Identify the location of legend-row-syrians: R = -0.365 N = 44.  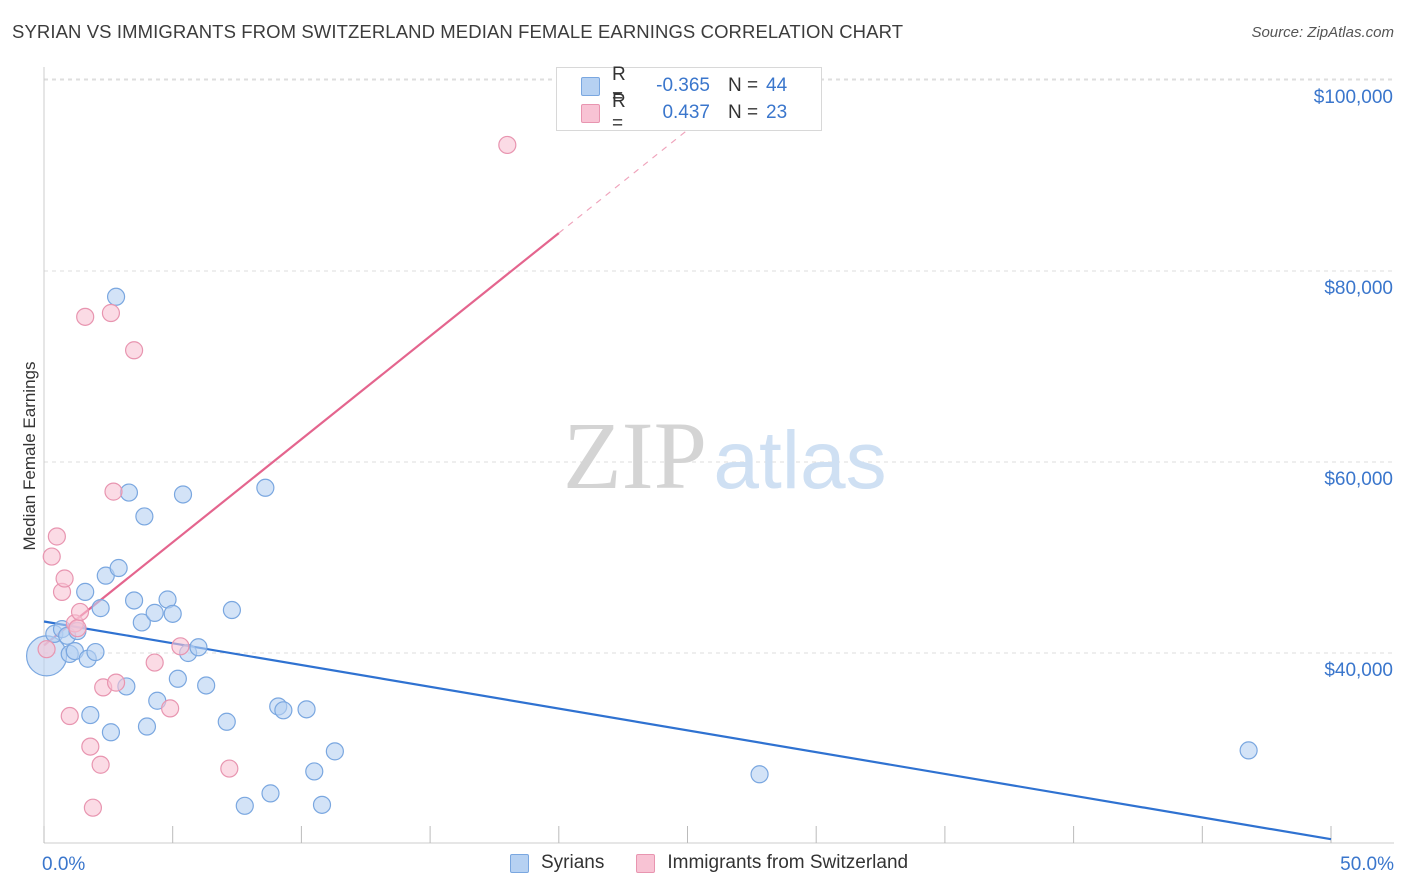
(684, 85).